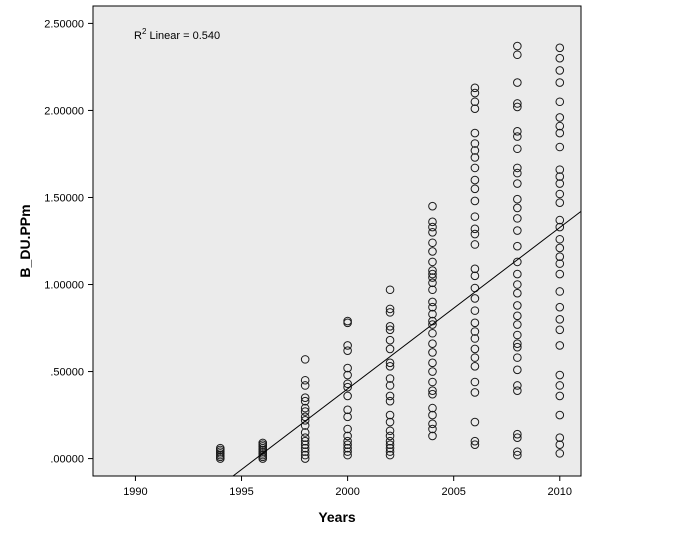 This screenshot has width=675, height=545. I want to click on y-axis-title: B_DU.PPm, so click(25, 240).